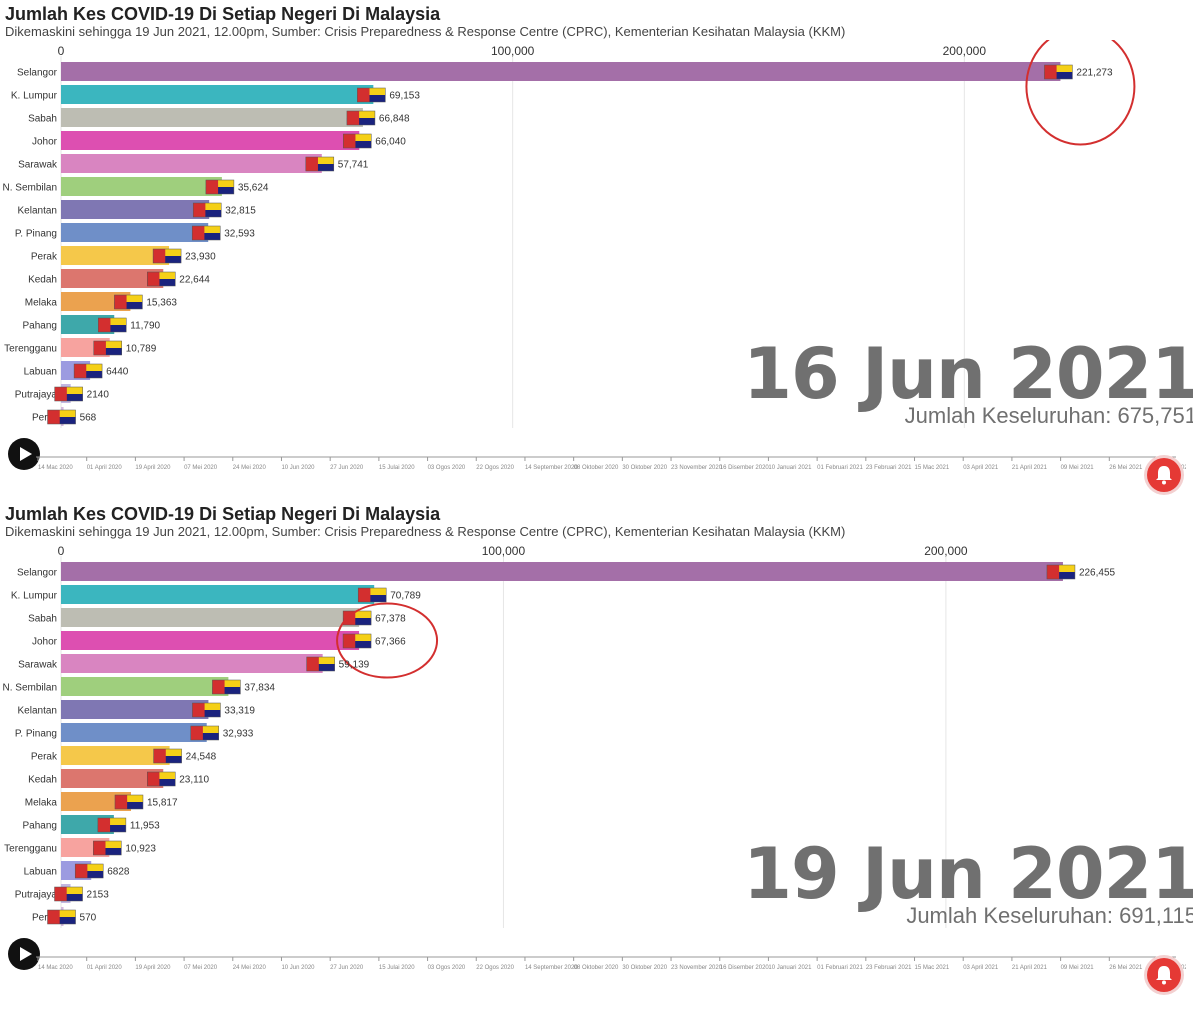 The width and height of the screenshot is (1193, 1024). Describe the element at coordinates (240, 211) in the screenshot. I see `value-label: 32,815` at that location.